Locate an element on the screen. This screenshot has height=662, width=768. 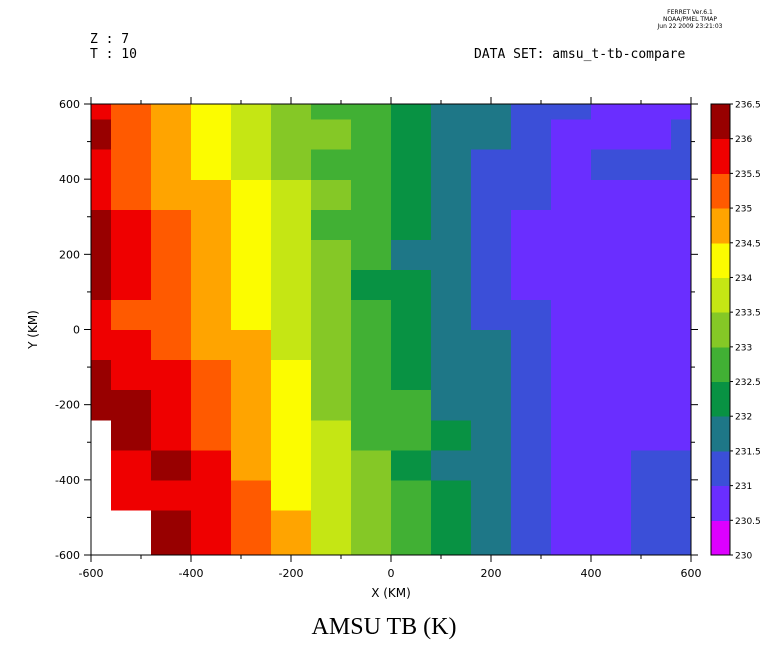
chart-title: AMSU TB (K) is located at coordinates (384, 627).